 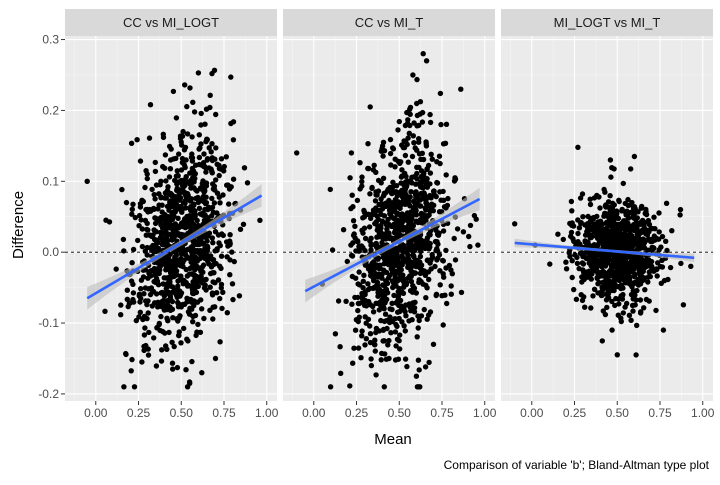 I want to click on x-tick-label: 1.00, so click(x=267, y=413).